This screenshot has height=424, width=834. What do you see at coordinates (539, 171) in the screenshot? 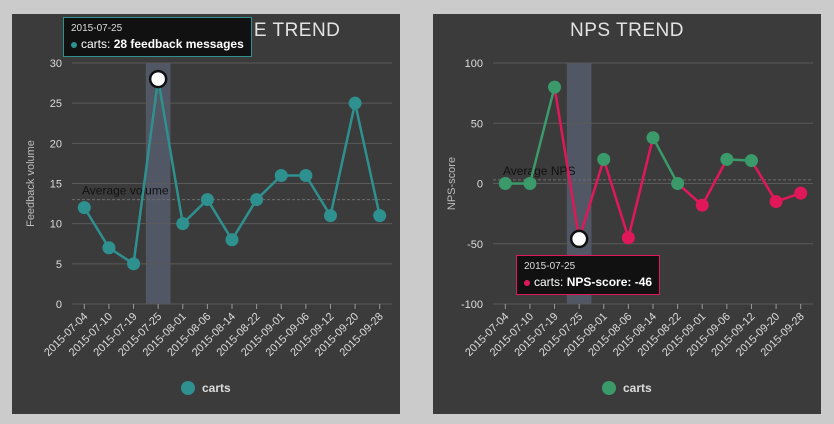
I see `average-label: Average NPS` at bounding box center [539, 171].